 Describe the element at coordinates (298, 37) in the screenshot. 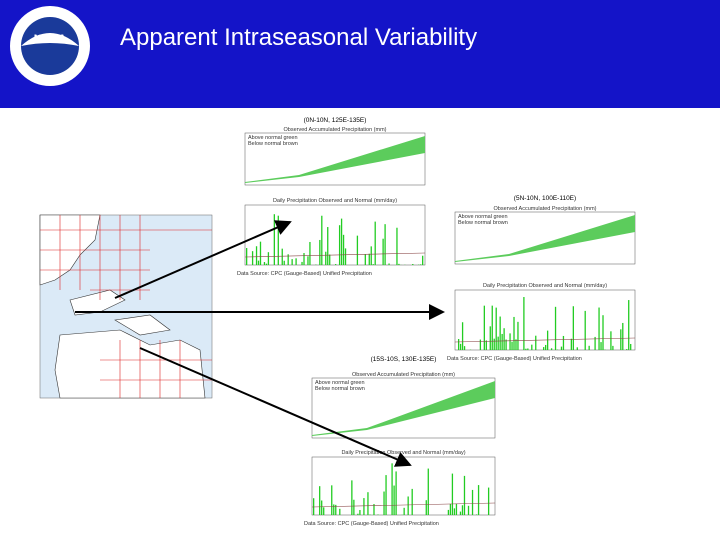

I see `slide-title: Apparent Intraseasonal Variability` at that location.